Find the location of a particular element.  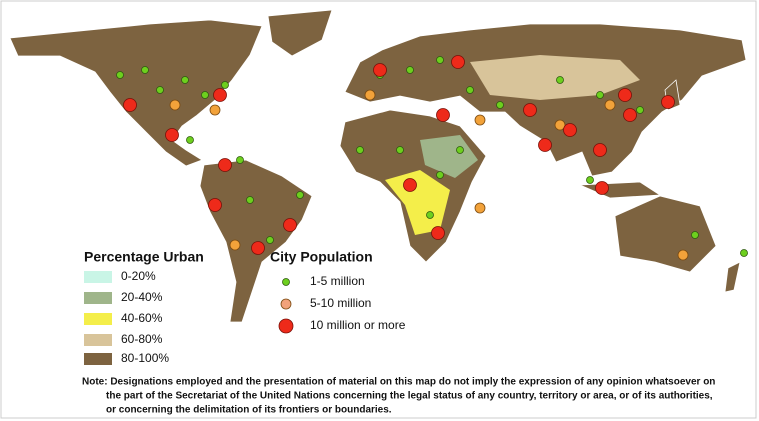

legend-label: 5-10 million is located at coordinates (340, 303).